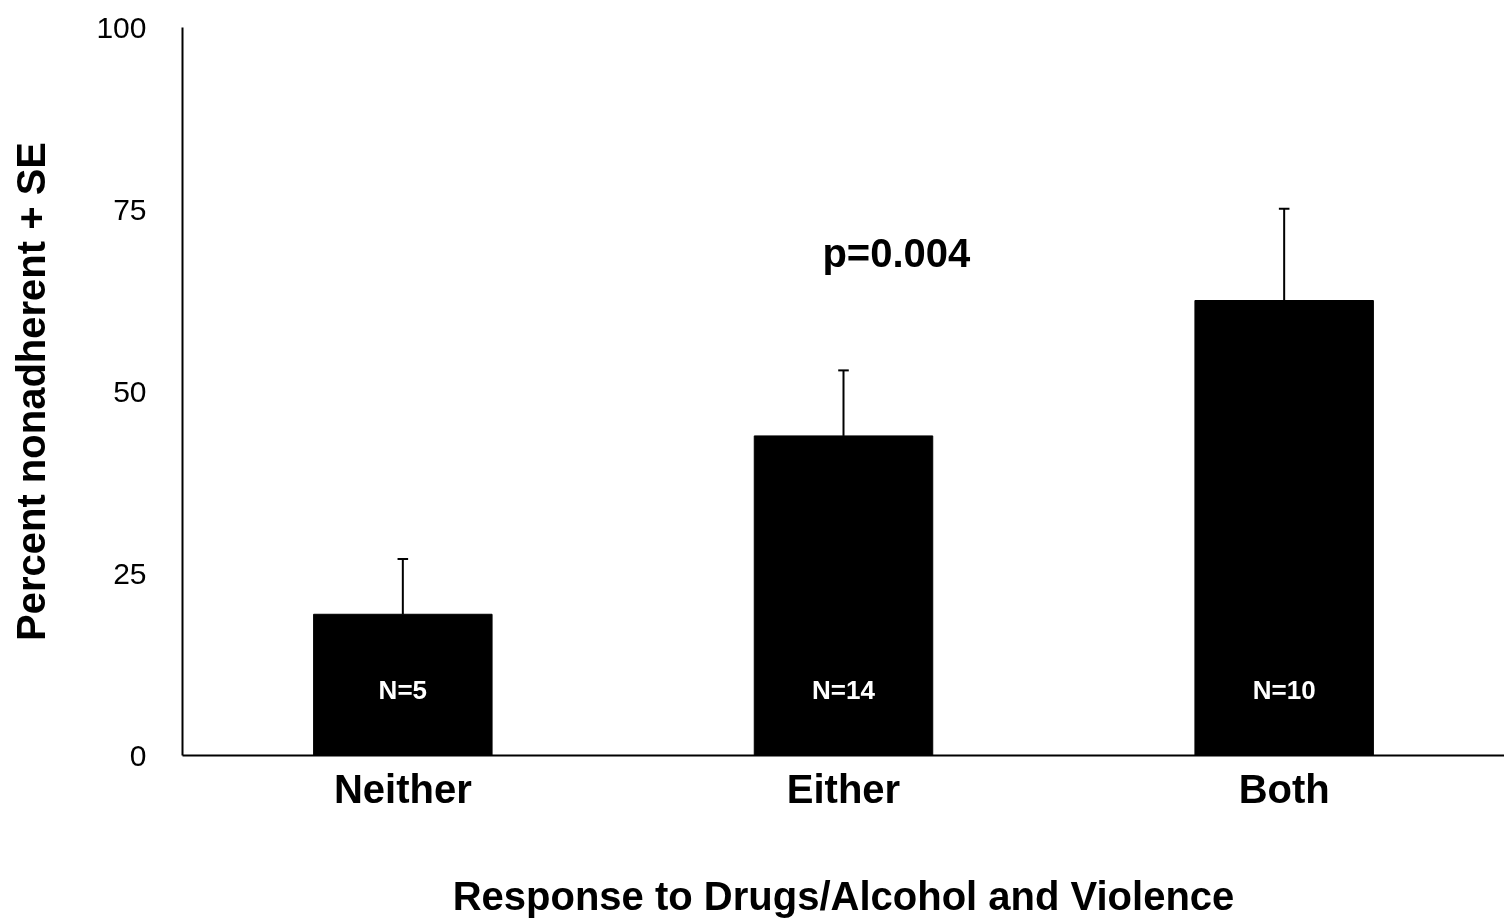 This screenshot has width=1504, height=920. What do you see at coordinates (138, 755) in the screenshot?
I see `y-tick-label: 0` at bounding box center [138, 755].